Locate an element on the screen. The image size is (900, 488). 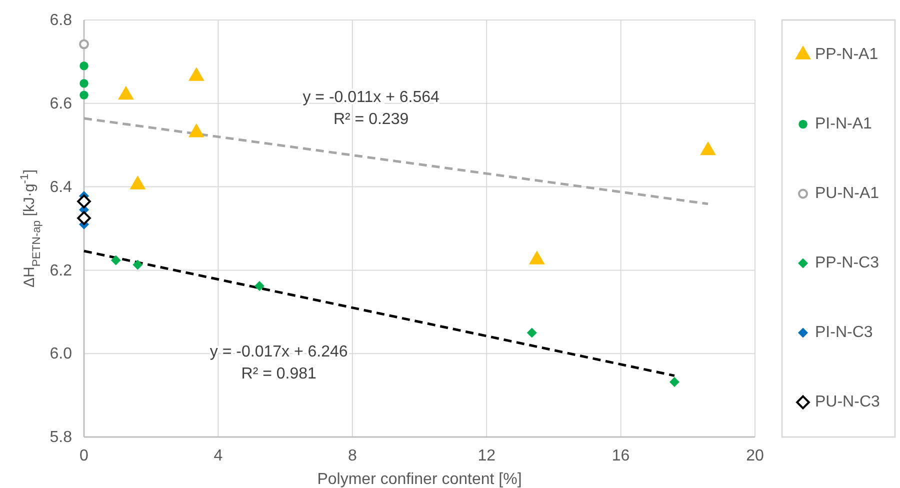
x-tick-label: 4 is located at coordinates (218, 455).